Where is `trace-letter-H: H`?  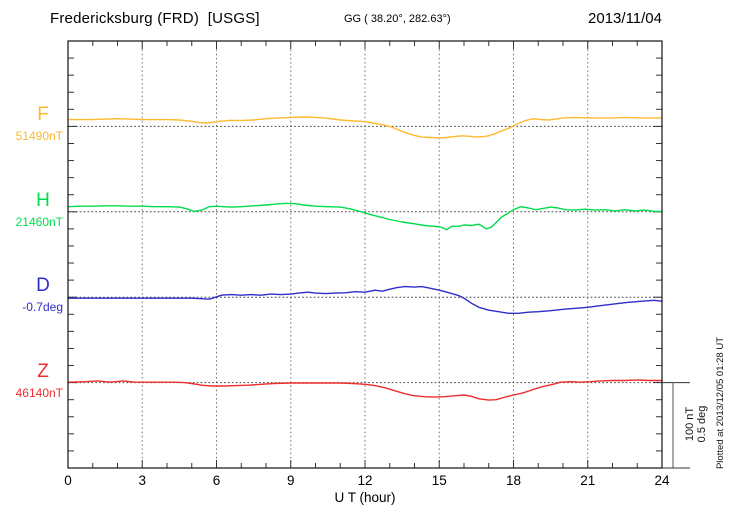
trace-letter-H: H is located at coordinates (43, 200).